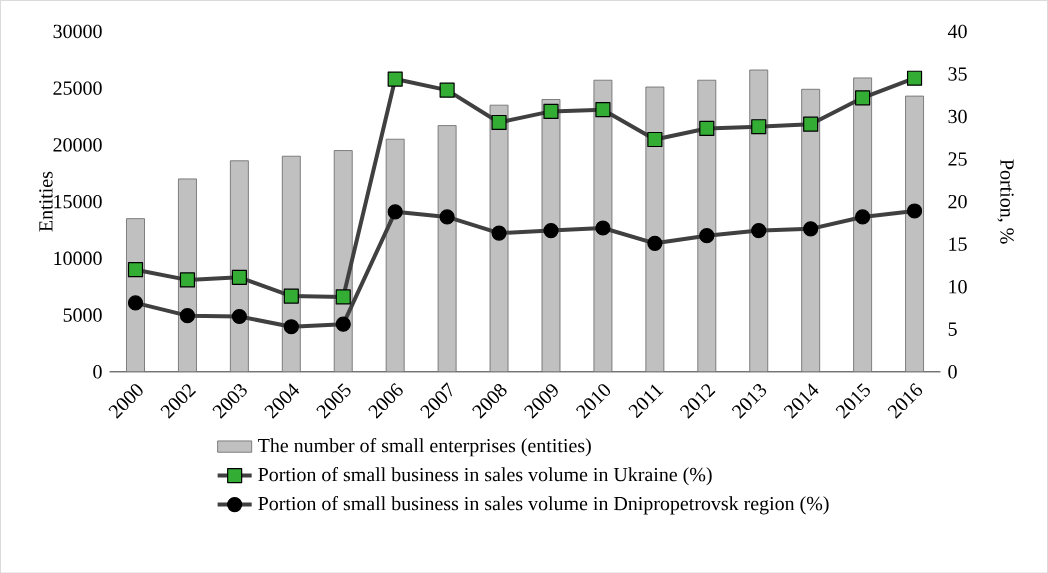 The image size is (1048, 573). I want to click on y2-axis-title: Portion, %, so click(1005, 201).